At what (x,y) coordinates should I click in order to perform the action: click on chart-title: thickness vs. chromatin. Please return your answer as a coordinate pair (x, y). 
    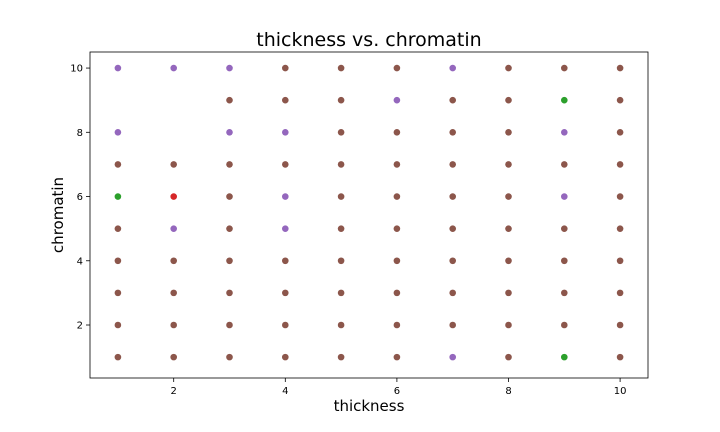
    Looking at the image, I should click on (368, 40).